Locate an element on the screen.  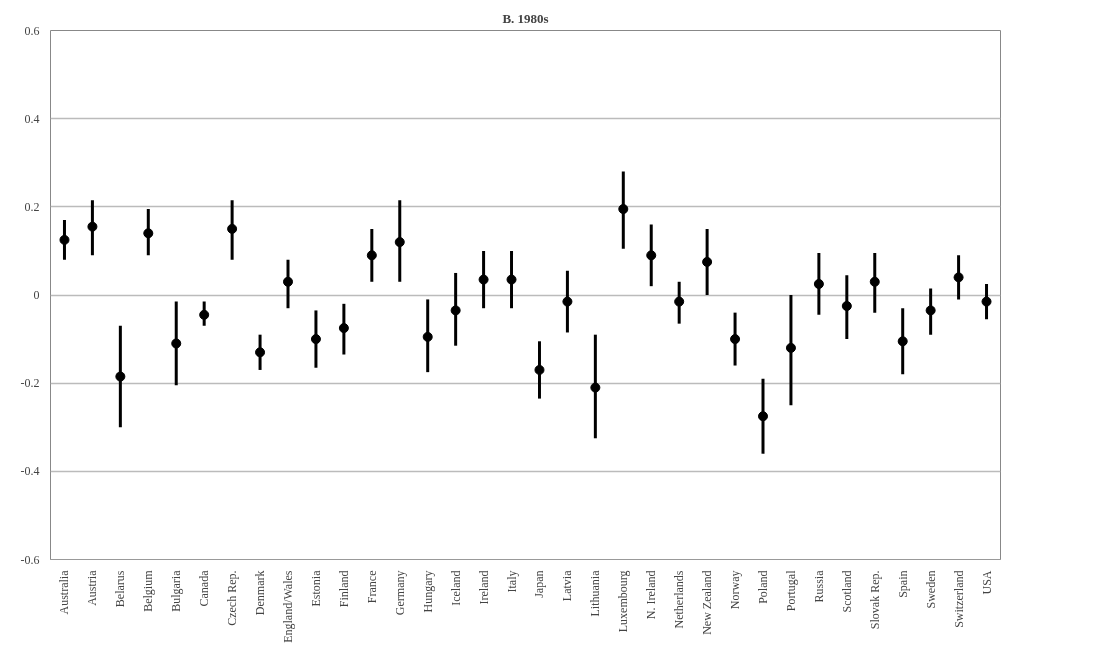
x-tick-label: N. Ireland is located at coordinates (651, 595).